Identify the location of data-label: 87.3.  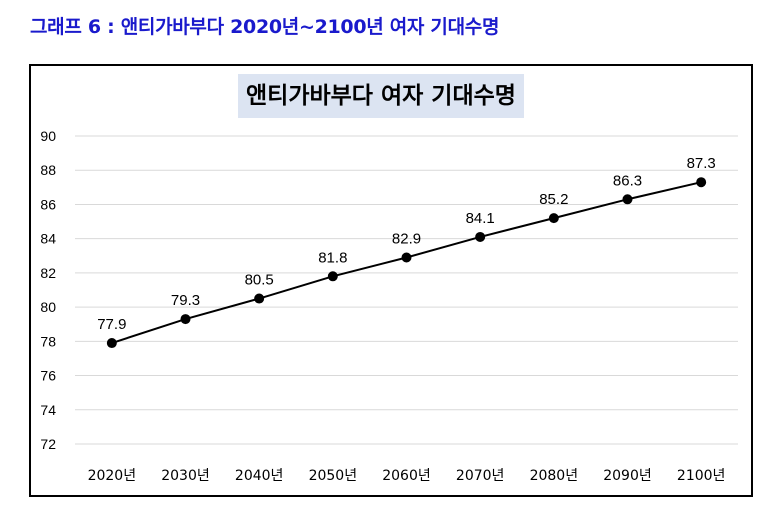
(701, 163).